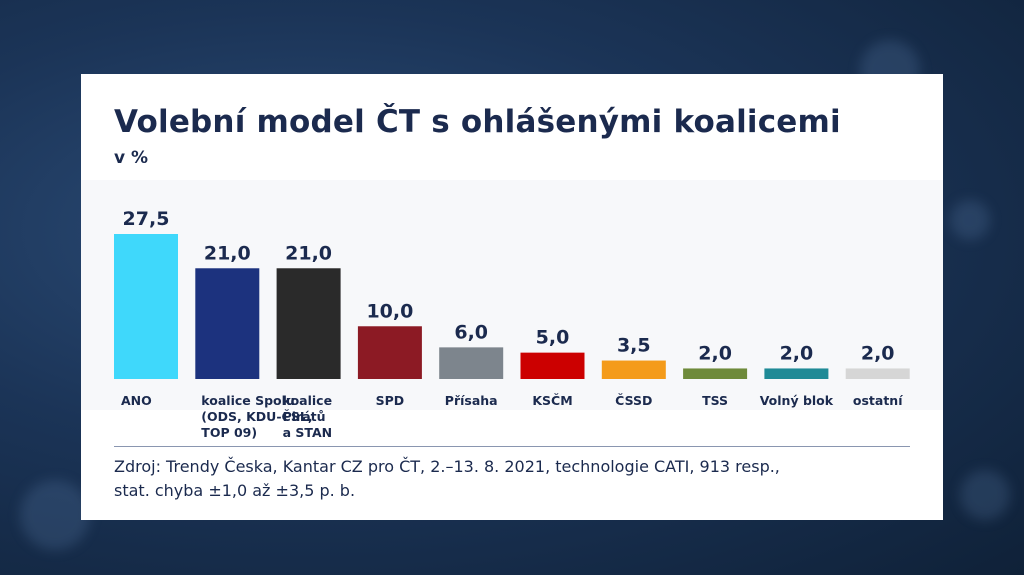 The height and width of the screenshot is (575, 1024). I want to click on category-label: Volný blok, so click(797, 400).